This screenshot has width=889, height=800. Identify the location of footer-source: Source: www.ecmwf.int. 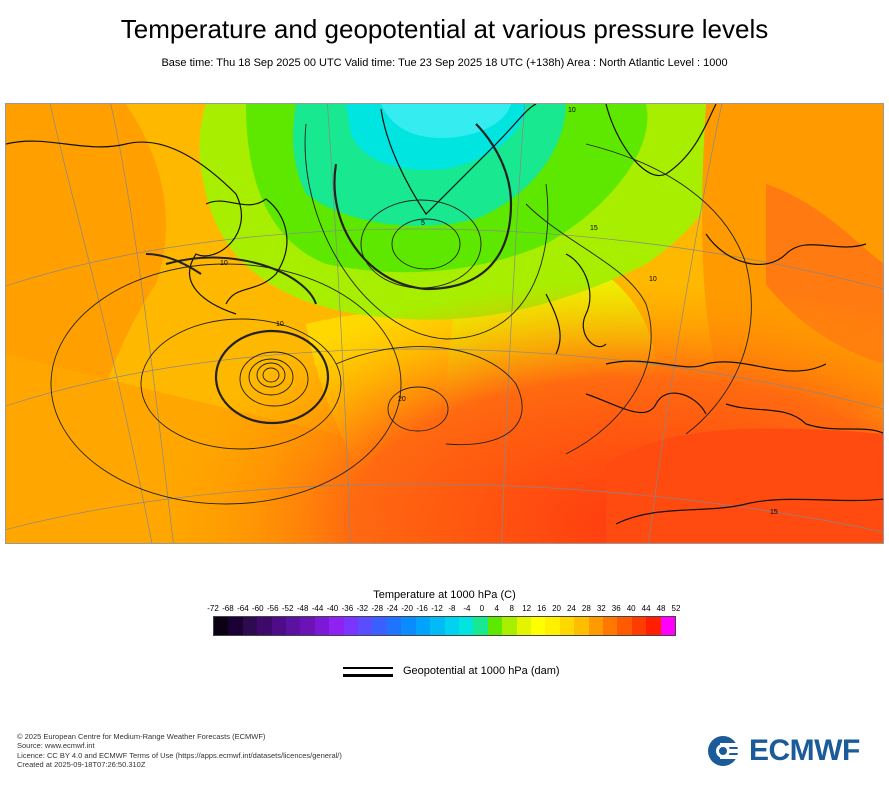
(56, 746).